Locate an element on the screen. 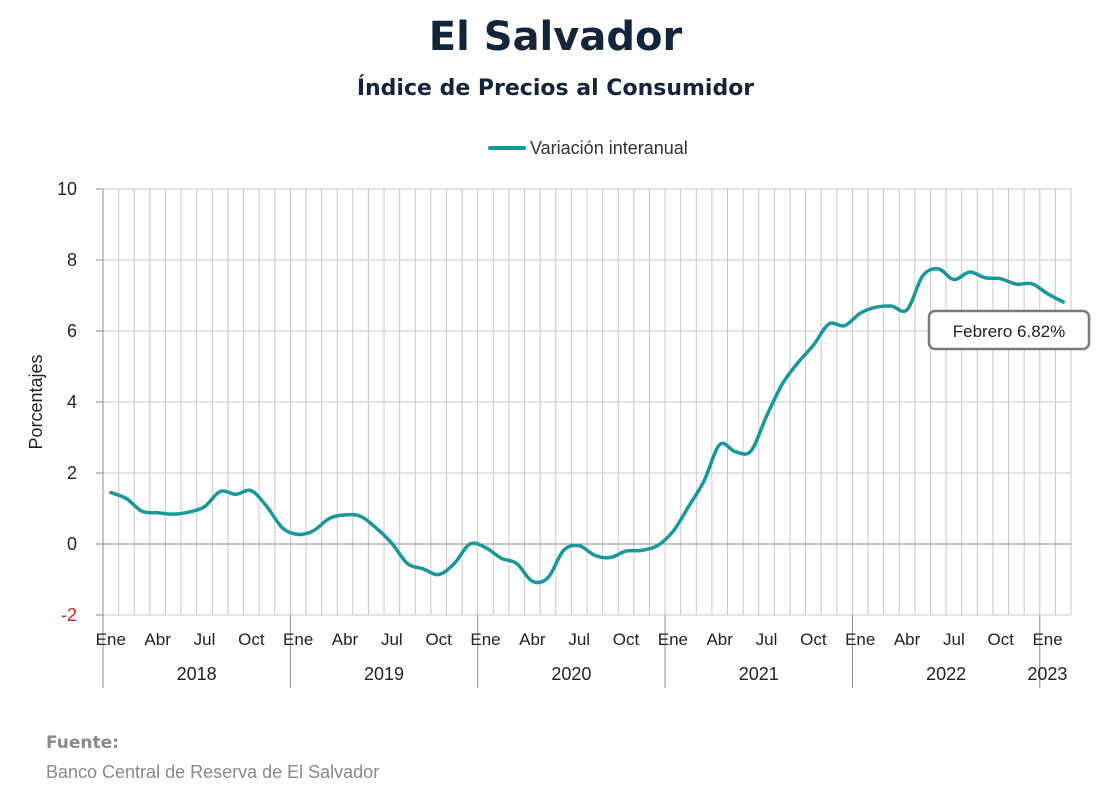 The width and height of the screenshot is (1111, 791). y-tick-label: 6 is located at coordinates (72, 331).